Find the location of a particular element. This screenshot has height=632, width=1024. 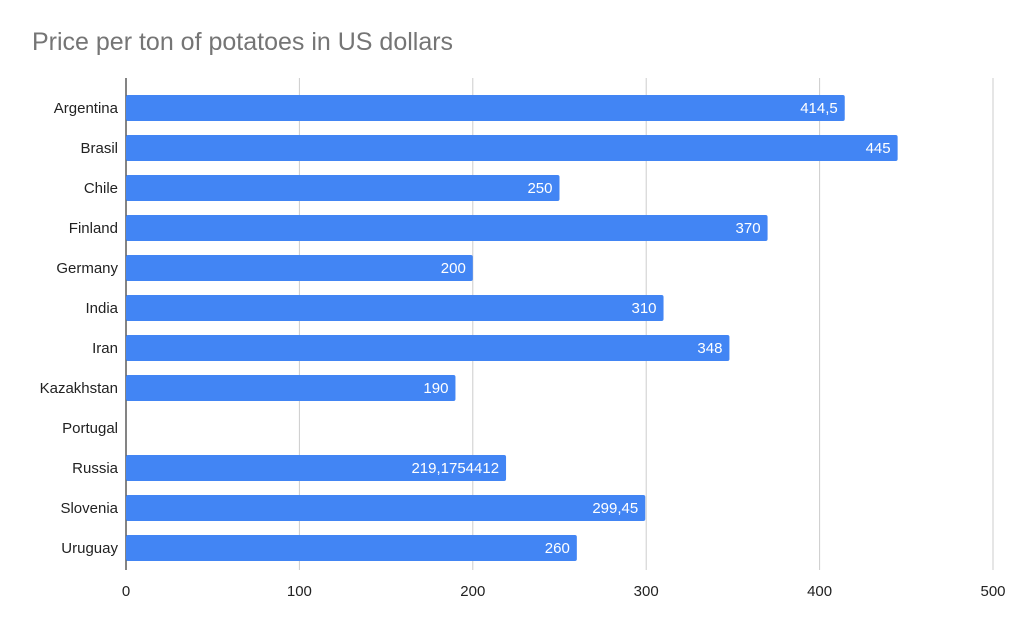

x-tick-label: 400 is located at coordinates (819, 591).